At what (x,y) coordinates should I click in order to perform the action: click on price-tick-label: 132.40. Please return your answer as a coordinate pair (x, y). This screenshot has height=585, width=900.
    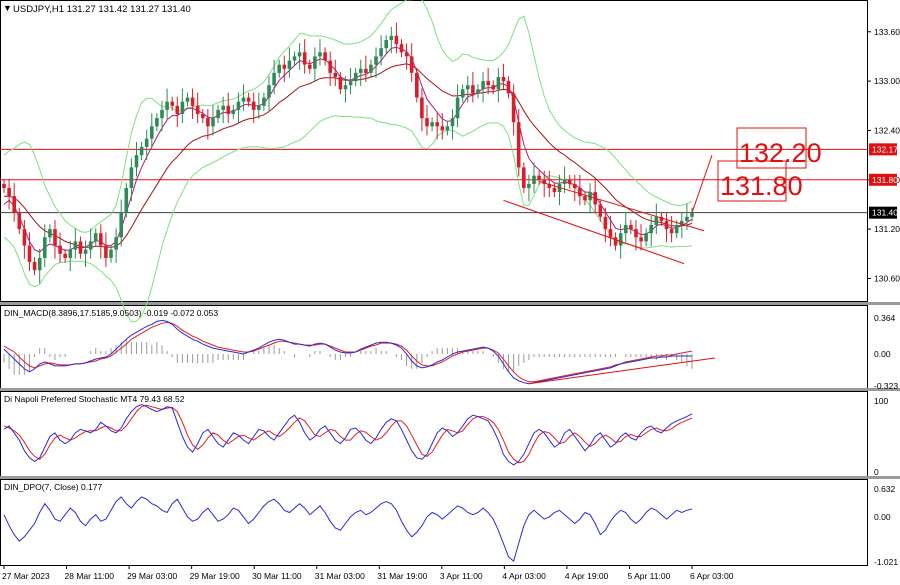
    Looking at the image, I should click on (887, 130).